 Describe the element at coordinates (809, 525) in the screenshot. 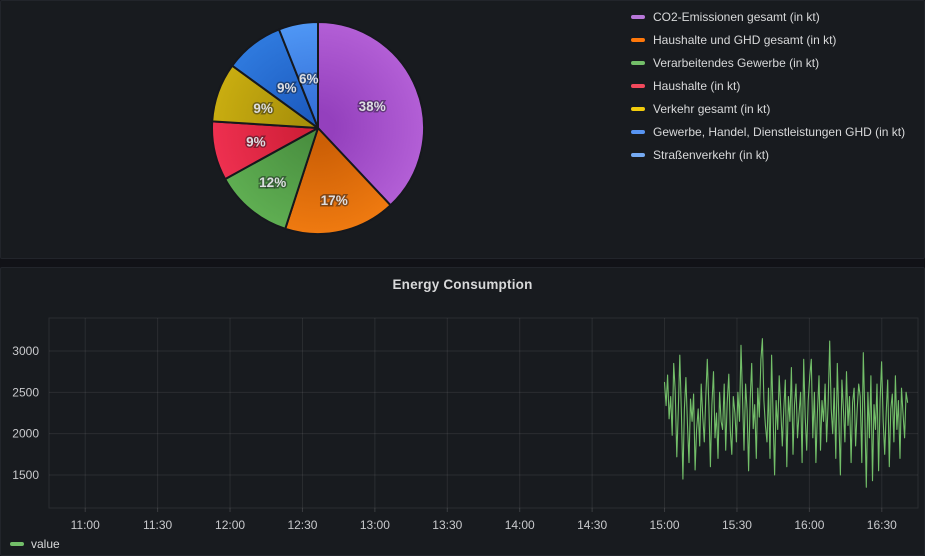

I see `x-axis-label: 16:00` at that location.